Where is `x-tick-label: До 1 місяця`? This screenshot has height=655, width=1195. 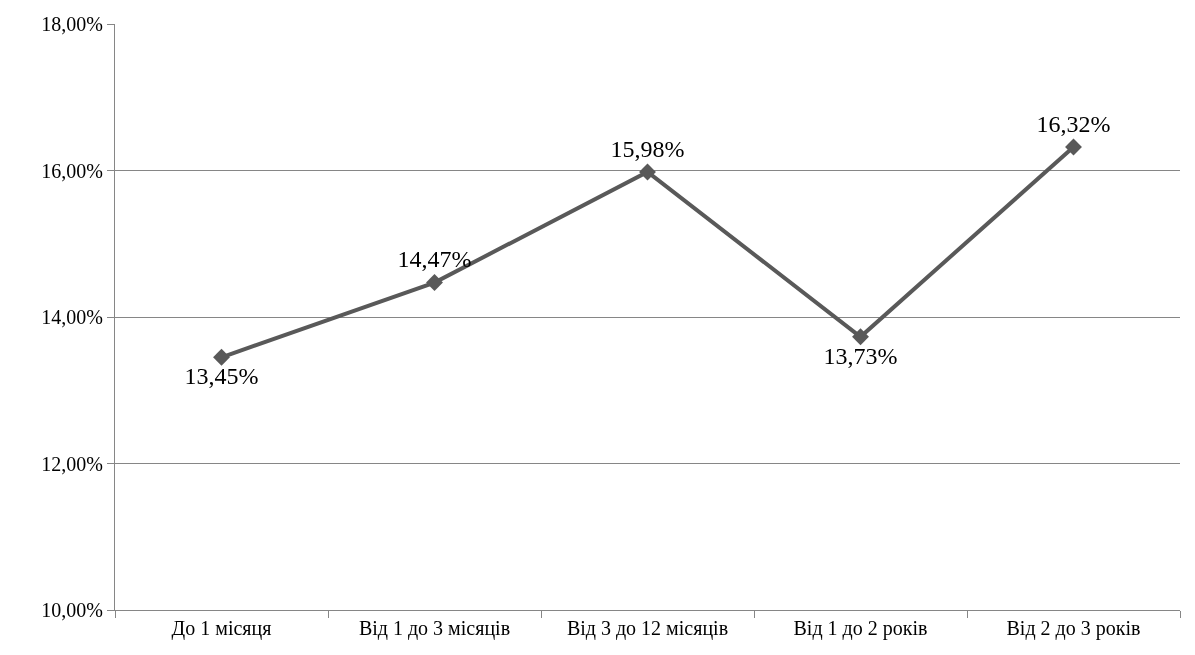 x-tick-label: До 1 місяця is located at coordinates (221, 628).